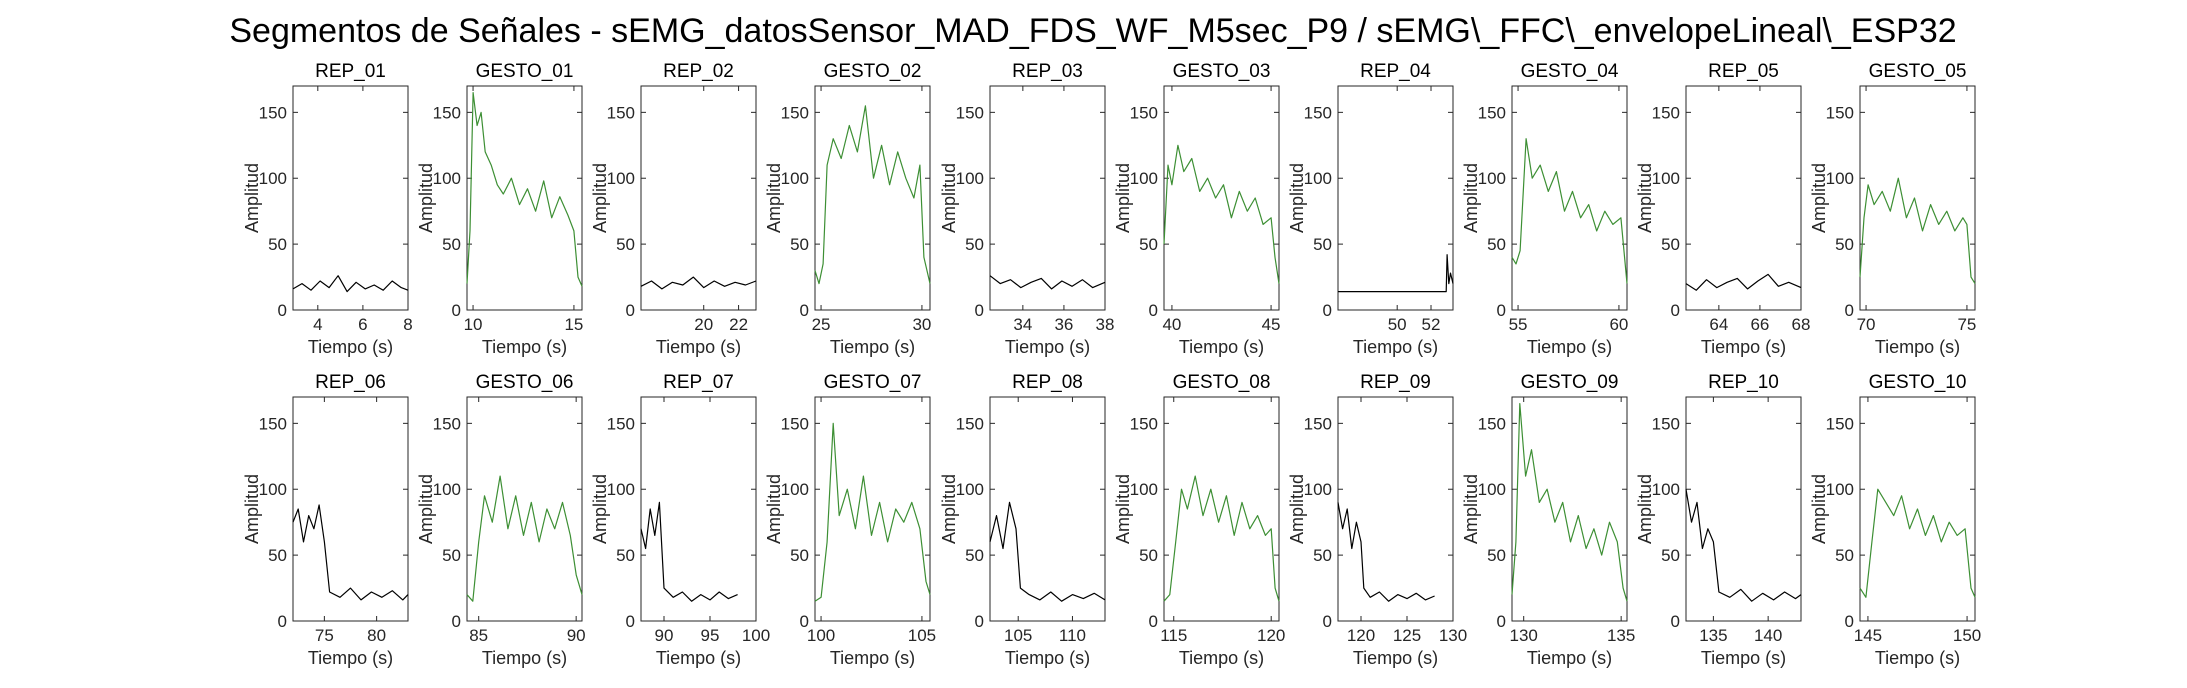  What do you see at coordinates (376, 635) in the screenshot?
I see `x-tick-label: 80` at bounding box center [376, 635].